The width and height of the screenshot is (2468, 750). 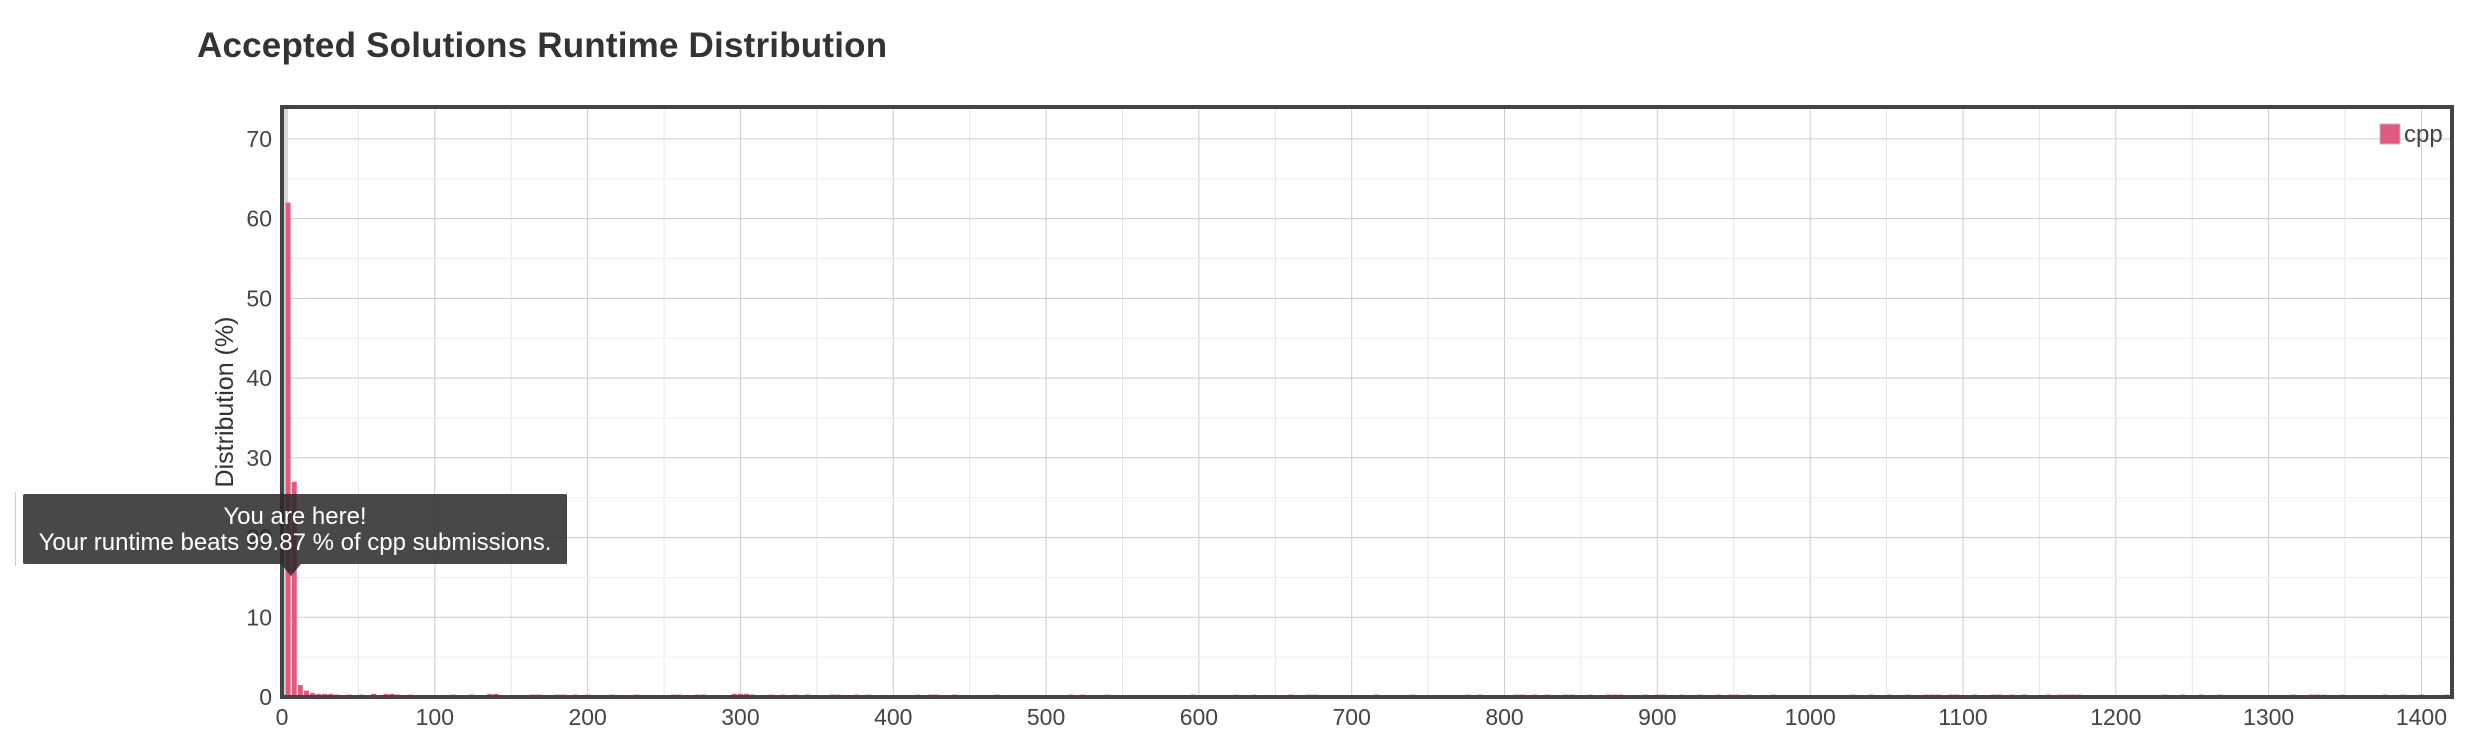 I want to click on x-tick-label: 800, so click(x=1504, y=717).